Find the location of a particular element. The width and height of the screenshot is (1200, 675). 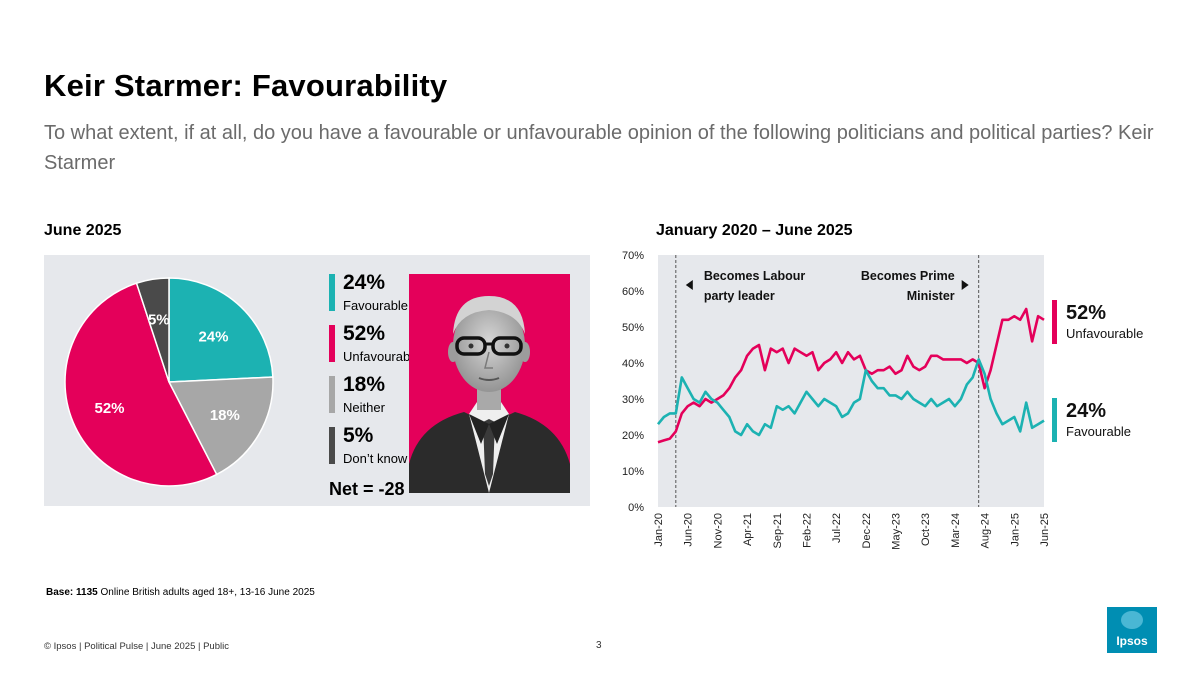

y-tick-label: 20% is located at coordinates (633, 436).